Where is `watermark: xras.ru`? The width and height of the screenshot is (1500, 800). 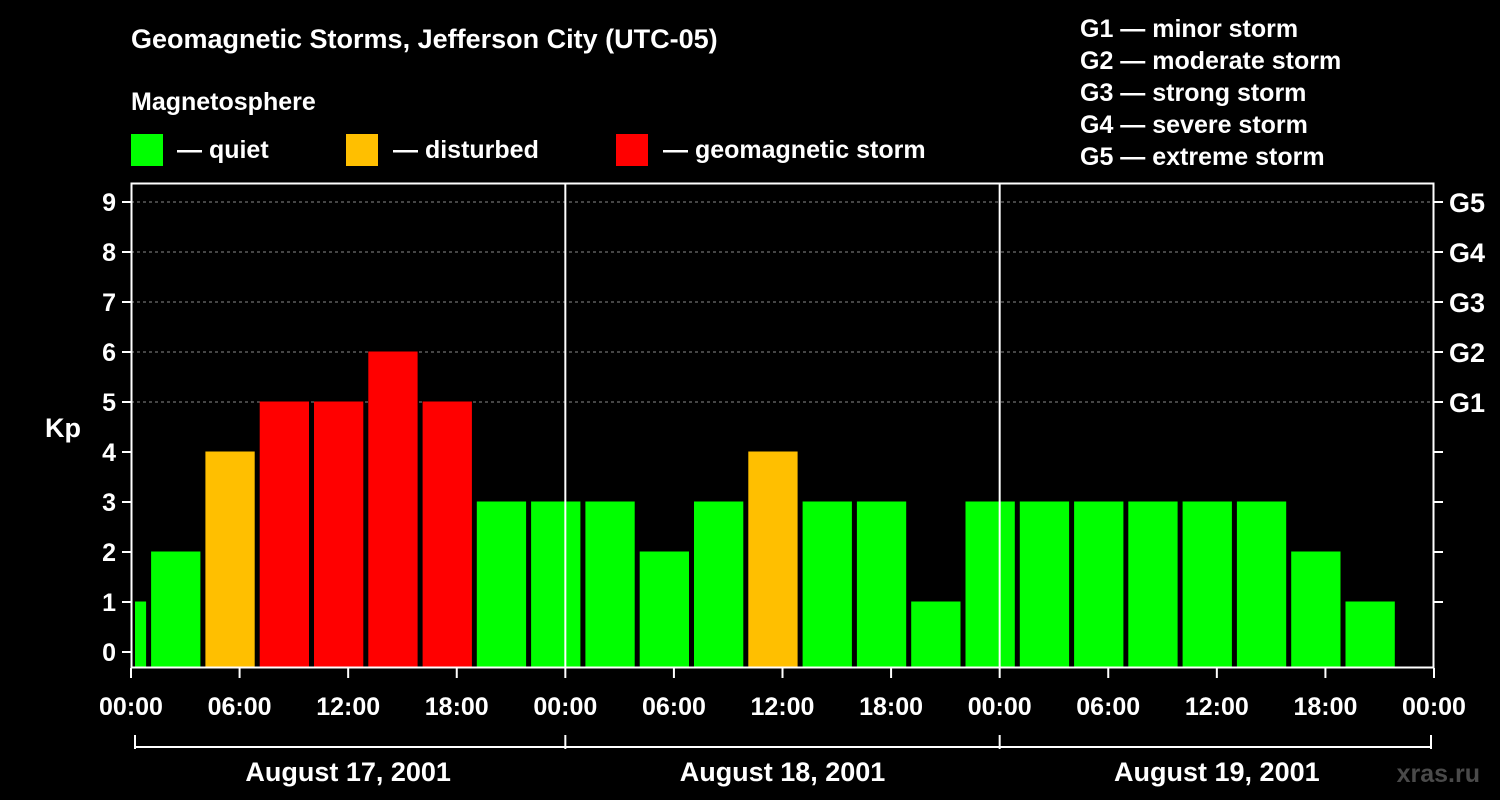 watermark: xras.ru is located at coordinates (1438, 774).